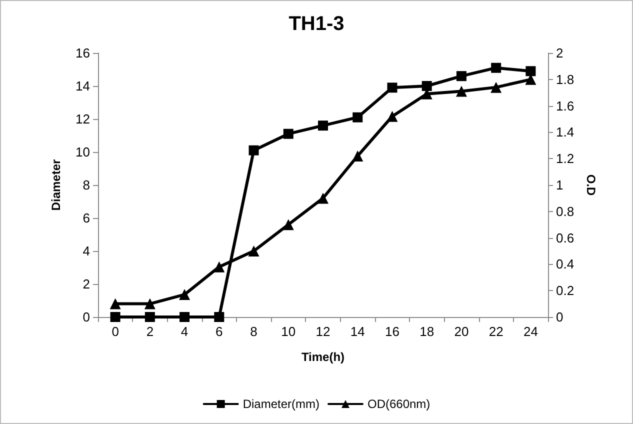 This screenshot has height=424, width=633. What do you see at coordinates (560, 53) in the screenshot?
I see `y2-tick-label: 2` at bounding box center [560, 53].